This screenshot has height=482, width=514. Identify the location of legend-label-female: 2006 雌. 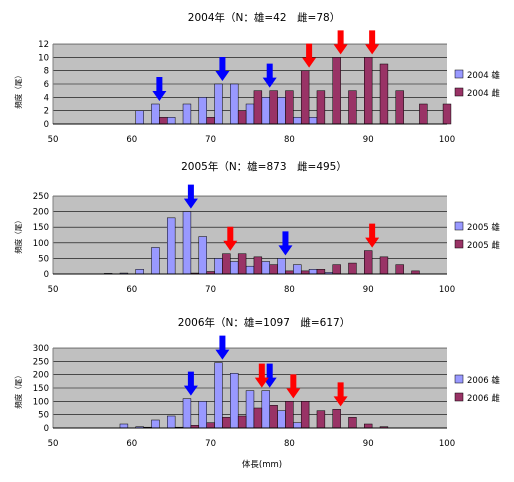
(483, 398).